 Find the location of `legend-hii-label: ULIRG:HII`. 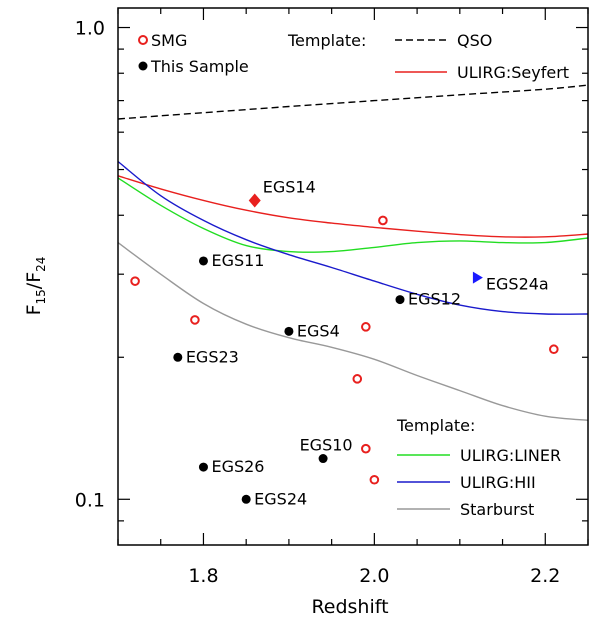

legend-hii-label: ULIRG:HII is located at coordinates (498, 482).